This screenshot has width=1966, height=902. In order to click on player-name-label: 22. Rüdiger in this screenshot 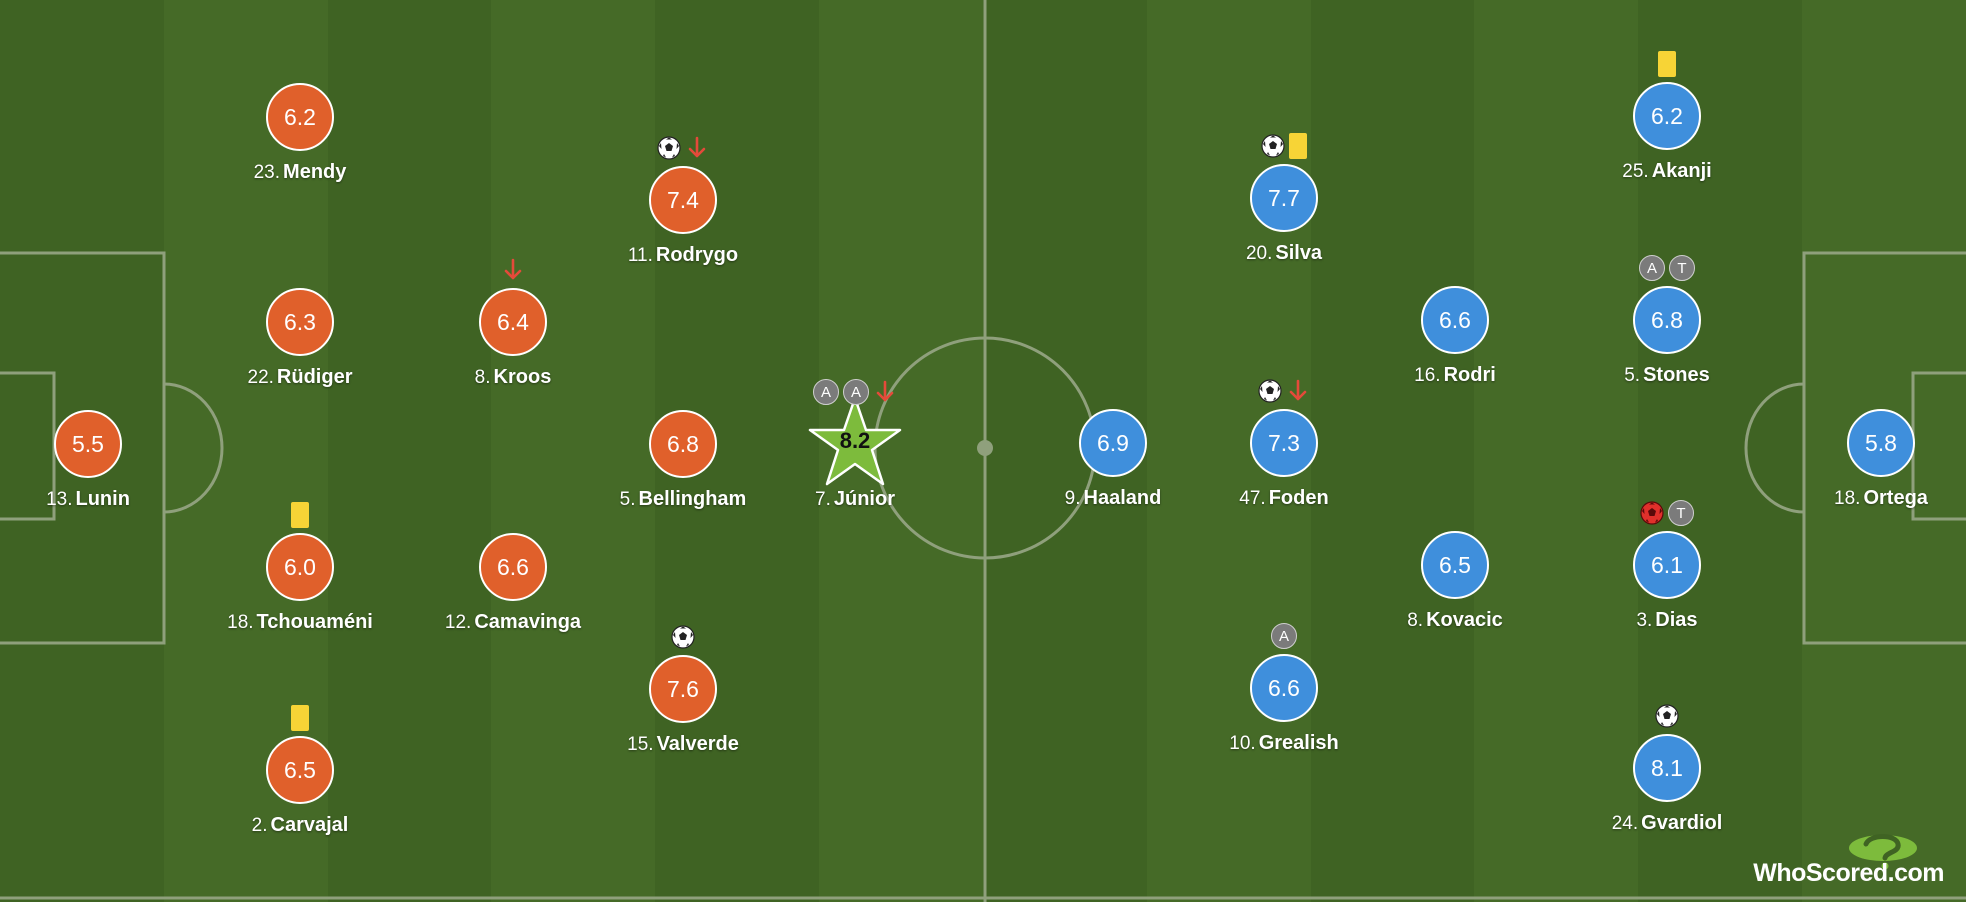, I will do `click(300, 377)`.